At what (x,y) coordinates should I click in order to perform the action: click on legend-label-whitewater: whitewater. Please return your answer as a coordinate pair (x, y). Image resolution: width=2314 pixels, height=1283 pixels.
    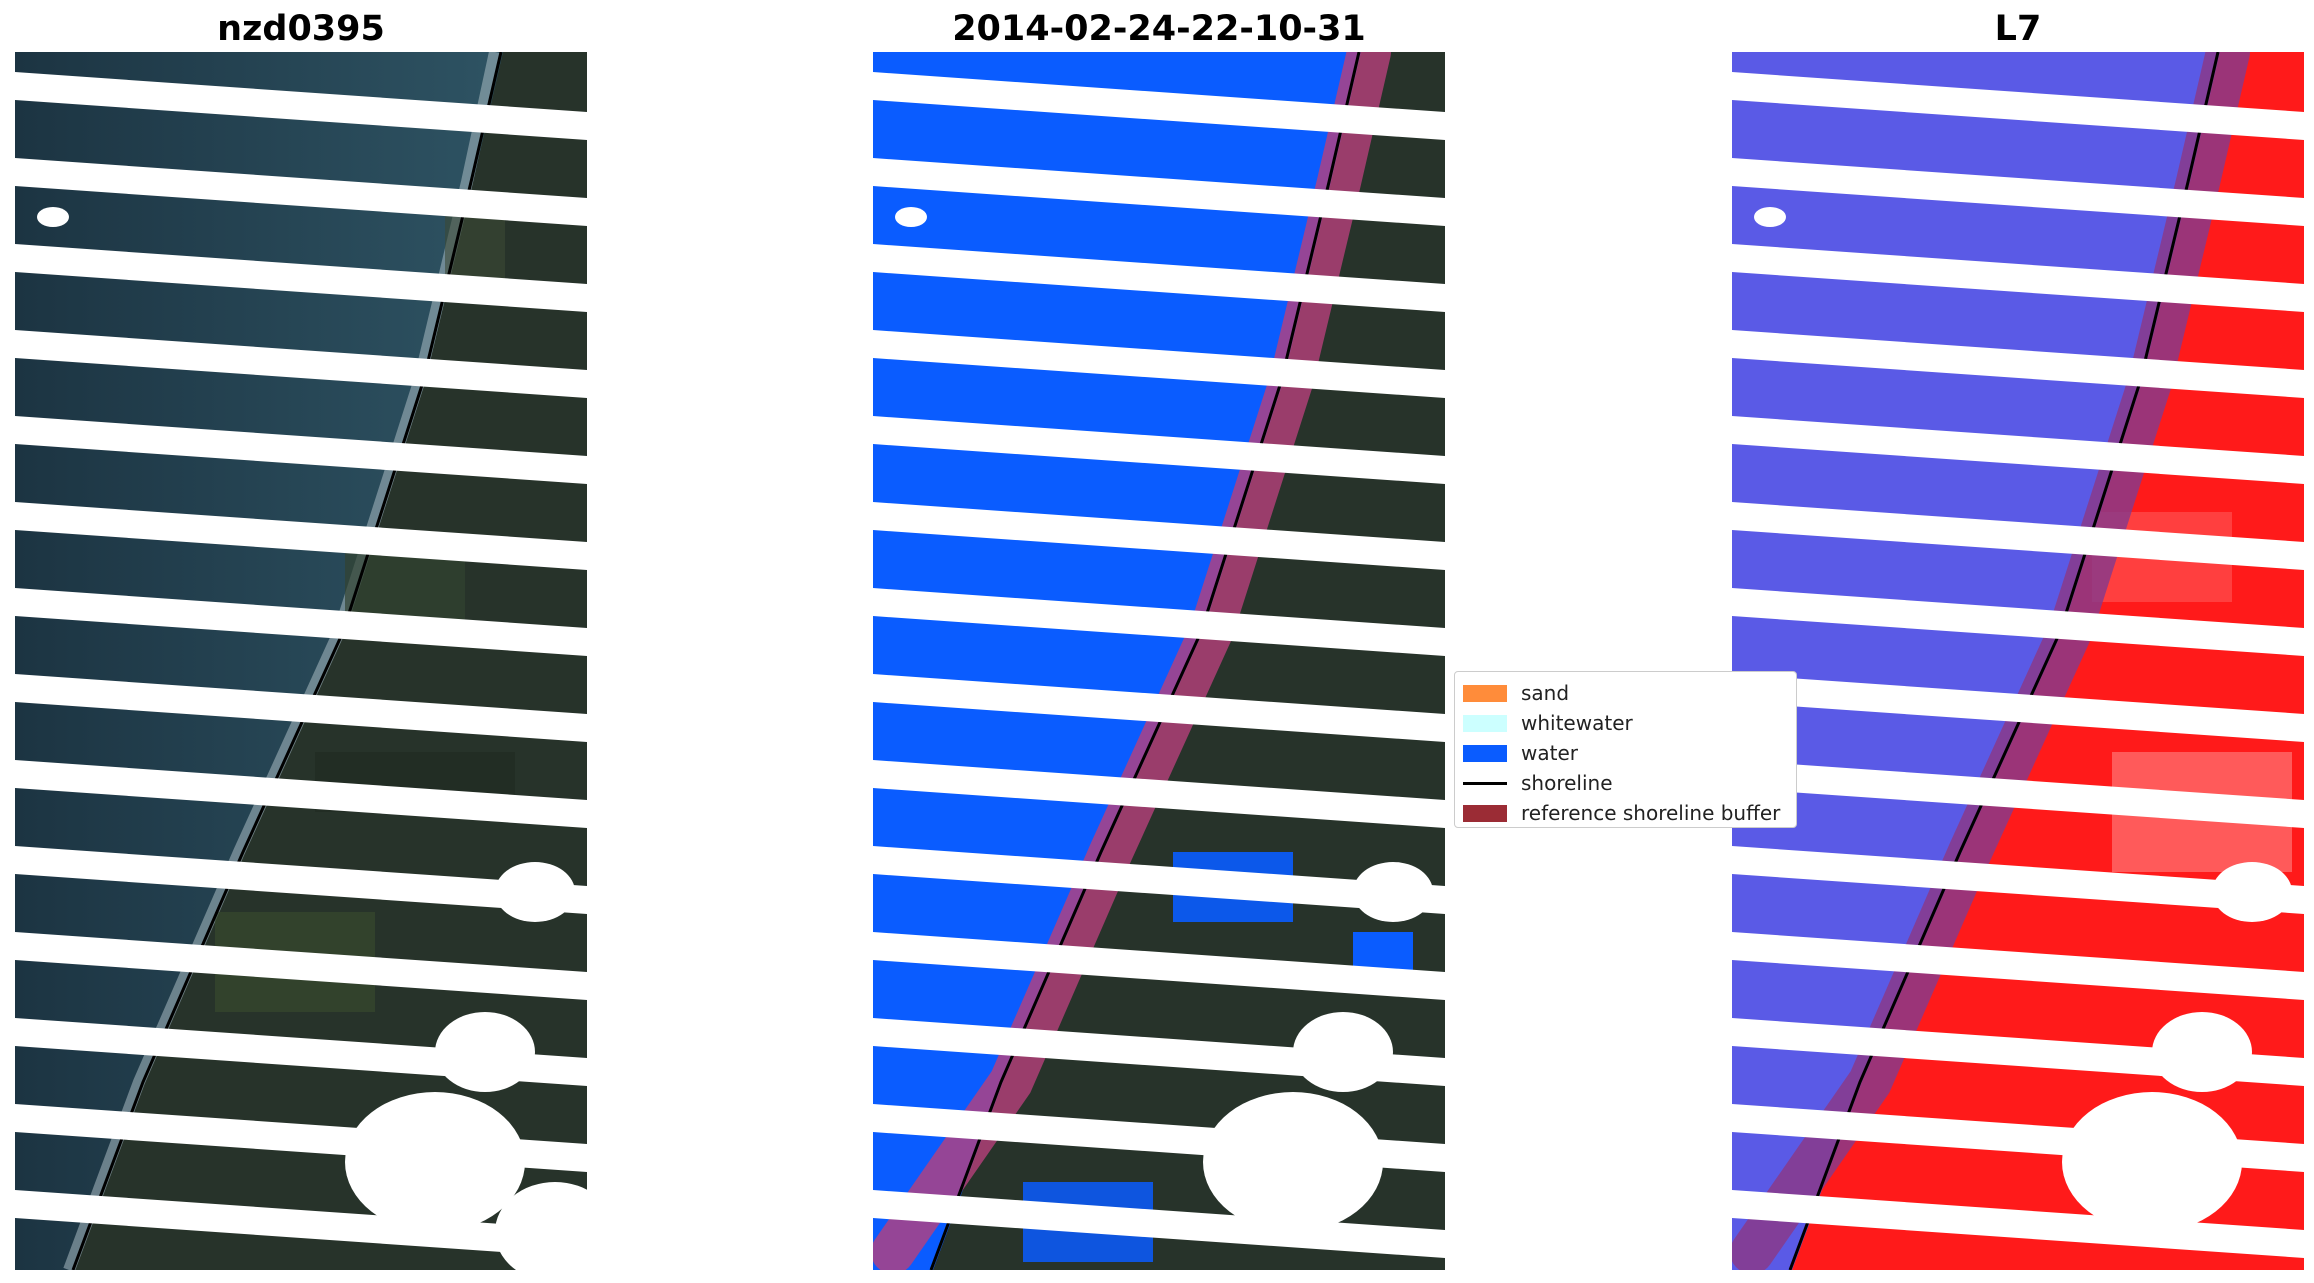
    Looking at the image, I should click on (1577, 723).